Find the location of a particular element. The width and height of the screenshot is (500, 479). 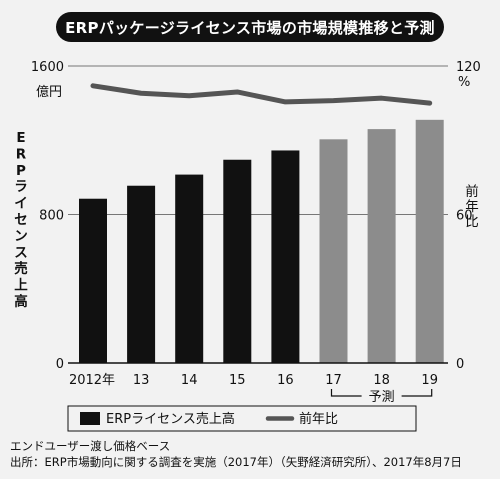

left-axis-ticks: 1600 800 0 億円 is located at coordinates (47, 216).